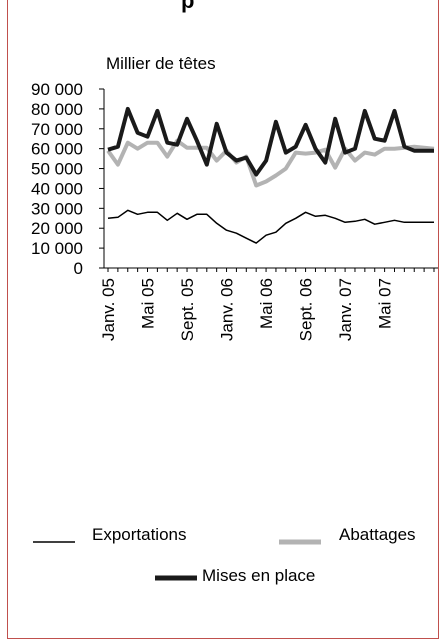  What do you see at coordinates (78, 268) in the screenshot?
I see `y-tick-label: 0` at bounding box center [78, 268].